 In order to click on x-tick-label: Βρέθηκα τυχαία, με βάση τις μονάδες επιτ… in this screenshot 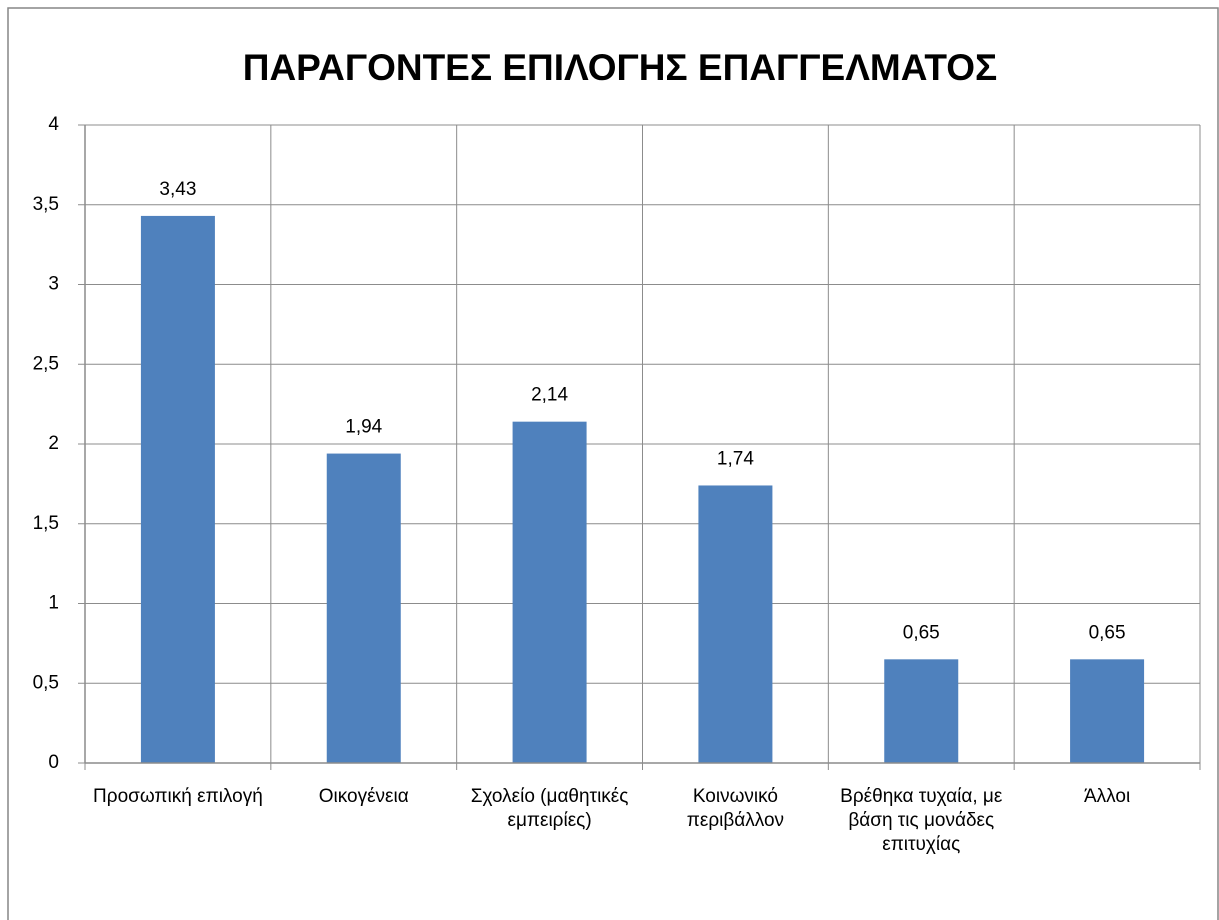, I will do `click(921, 820)`.